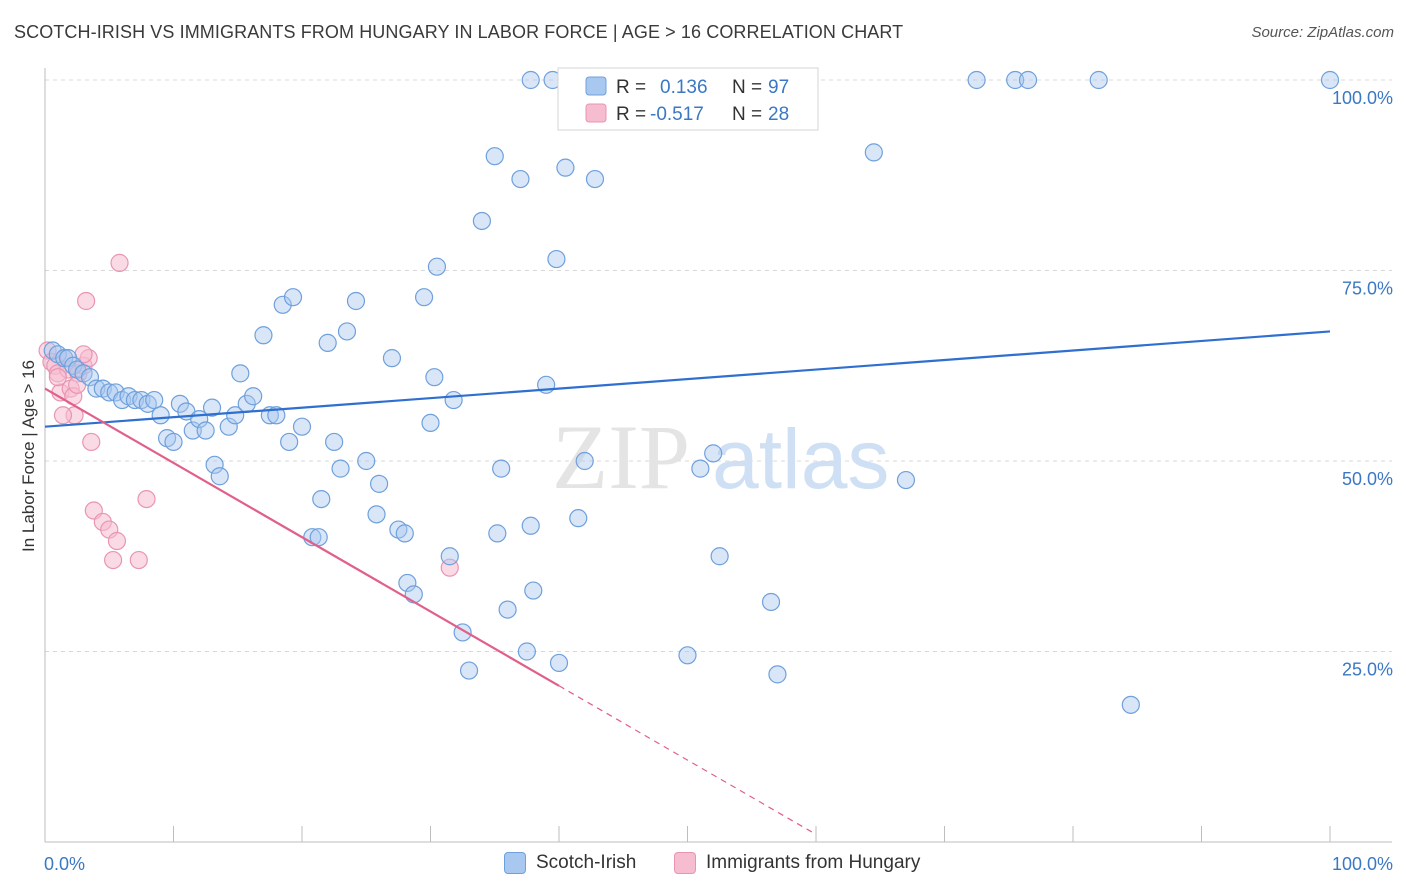 This screenshot has height=892, width=1406. I want to click on legend-pink-n-label: N =, so click(747, 114).